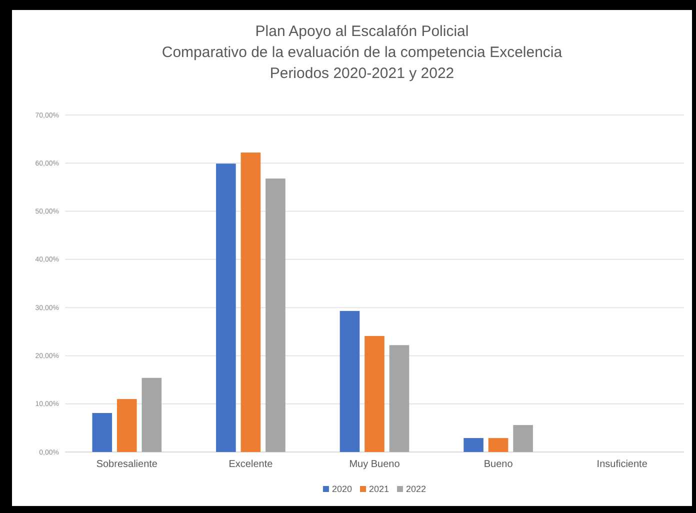 The height and width of the screenshot is (513, 696). What do you see at coordinates (127, 464) in the screenshot?
I see `x-tick-label: Sobresaliente` at bounding box center [127, 464].